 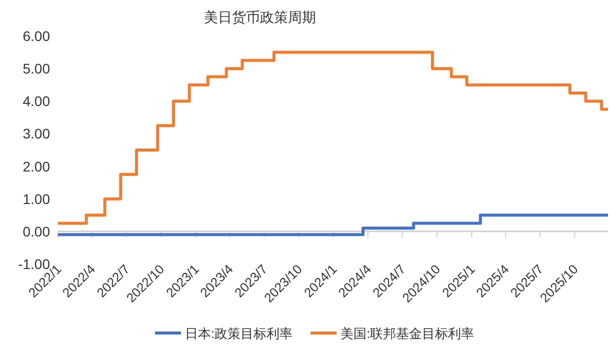 I want to click on y-tick-label: 1.00, so click(x=36, y=198).